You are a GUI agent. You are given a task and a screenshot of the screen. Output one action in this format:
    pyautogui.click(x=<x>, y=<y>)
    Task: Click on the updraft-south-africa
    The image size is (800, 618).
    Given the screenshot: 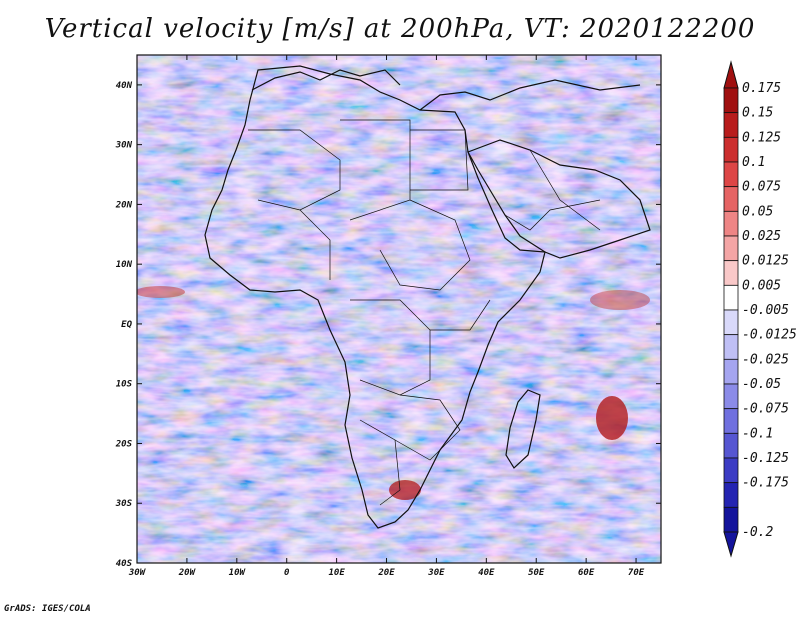 What is the action you would take?
    pyautogui.click(x=405, y=490)
    